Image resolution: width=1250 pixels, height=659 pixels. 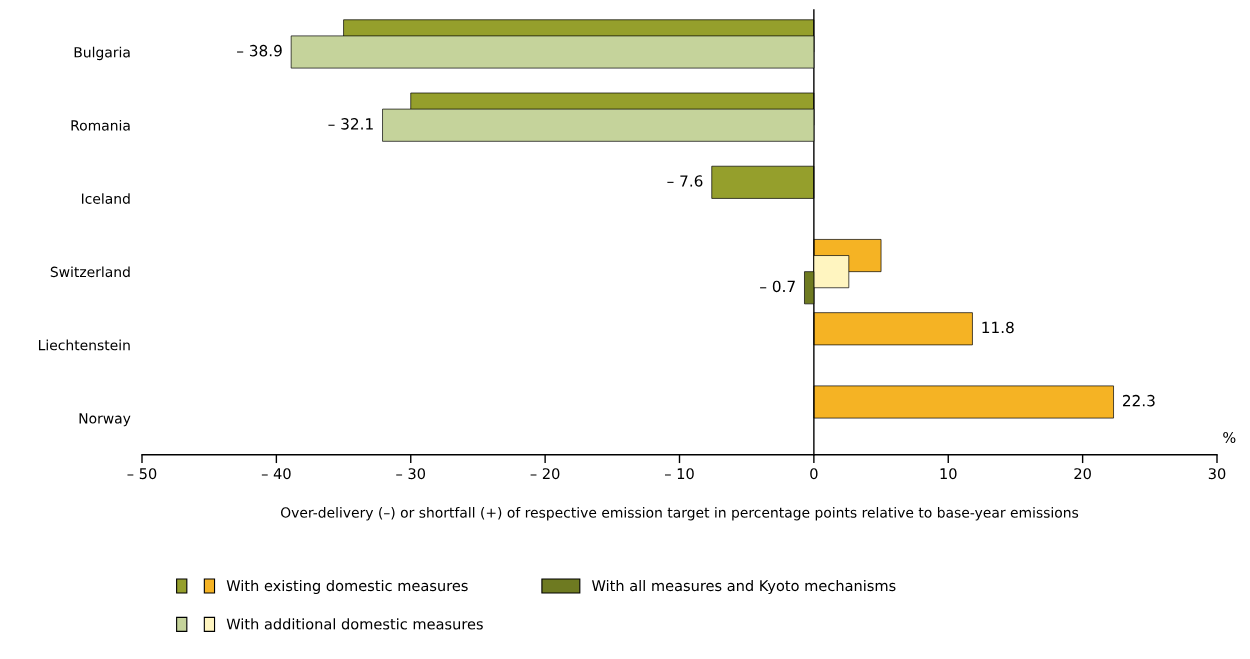 I want to click on data-label: 22.3, so click(x=1138, y=400).